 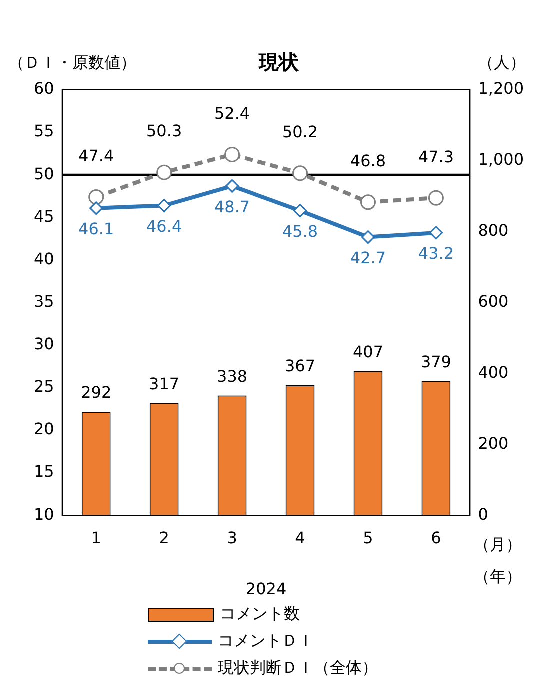 What do you see at coordinates (164, 538) in the screenshot?
I see `x-tick-label: 2` at bounding box center [164, 538].